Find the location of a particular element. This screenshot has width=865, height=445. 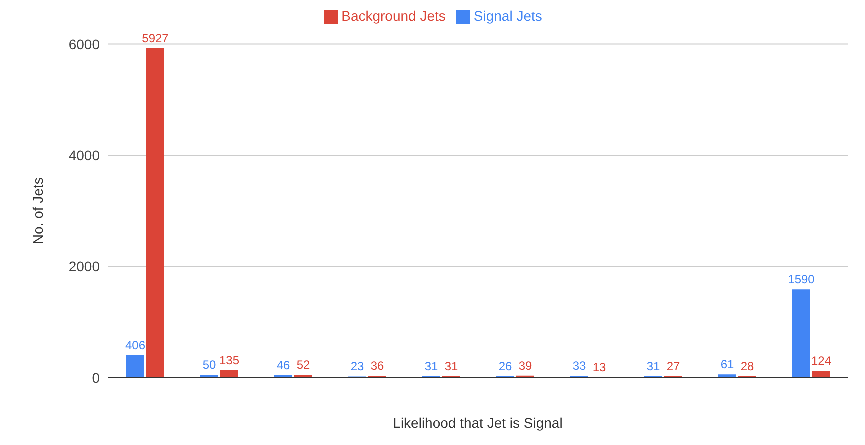

x-axis-title: Likelihood that Jet is Signal is located at coordinates (478, 423).